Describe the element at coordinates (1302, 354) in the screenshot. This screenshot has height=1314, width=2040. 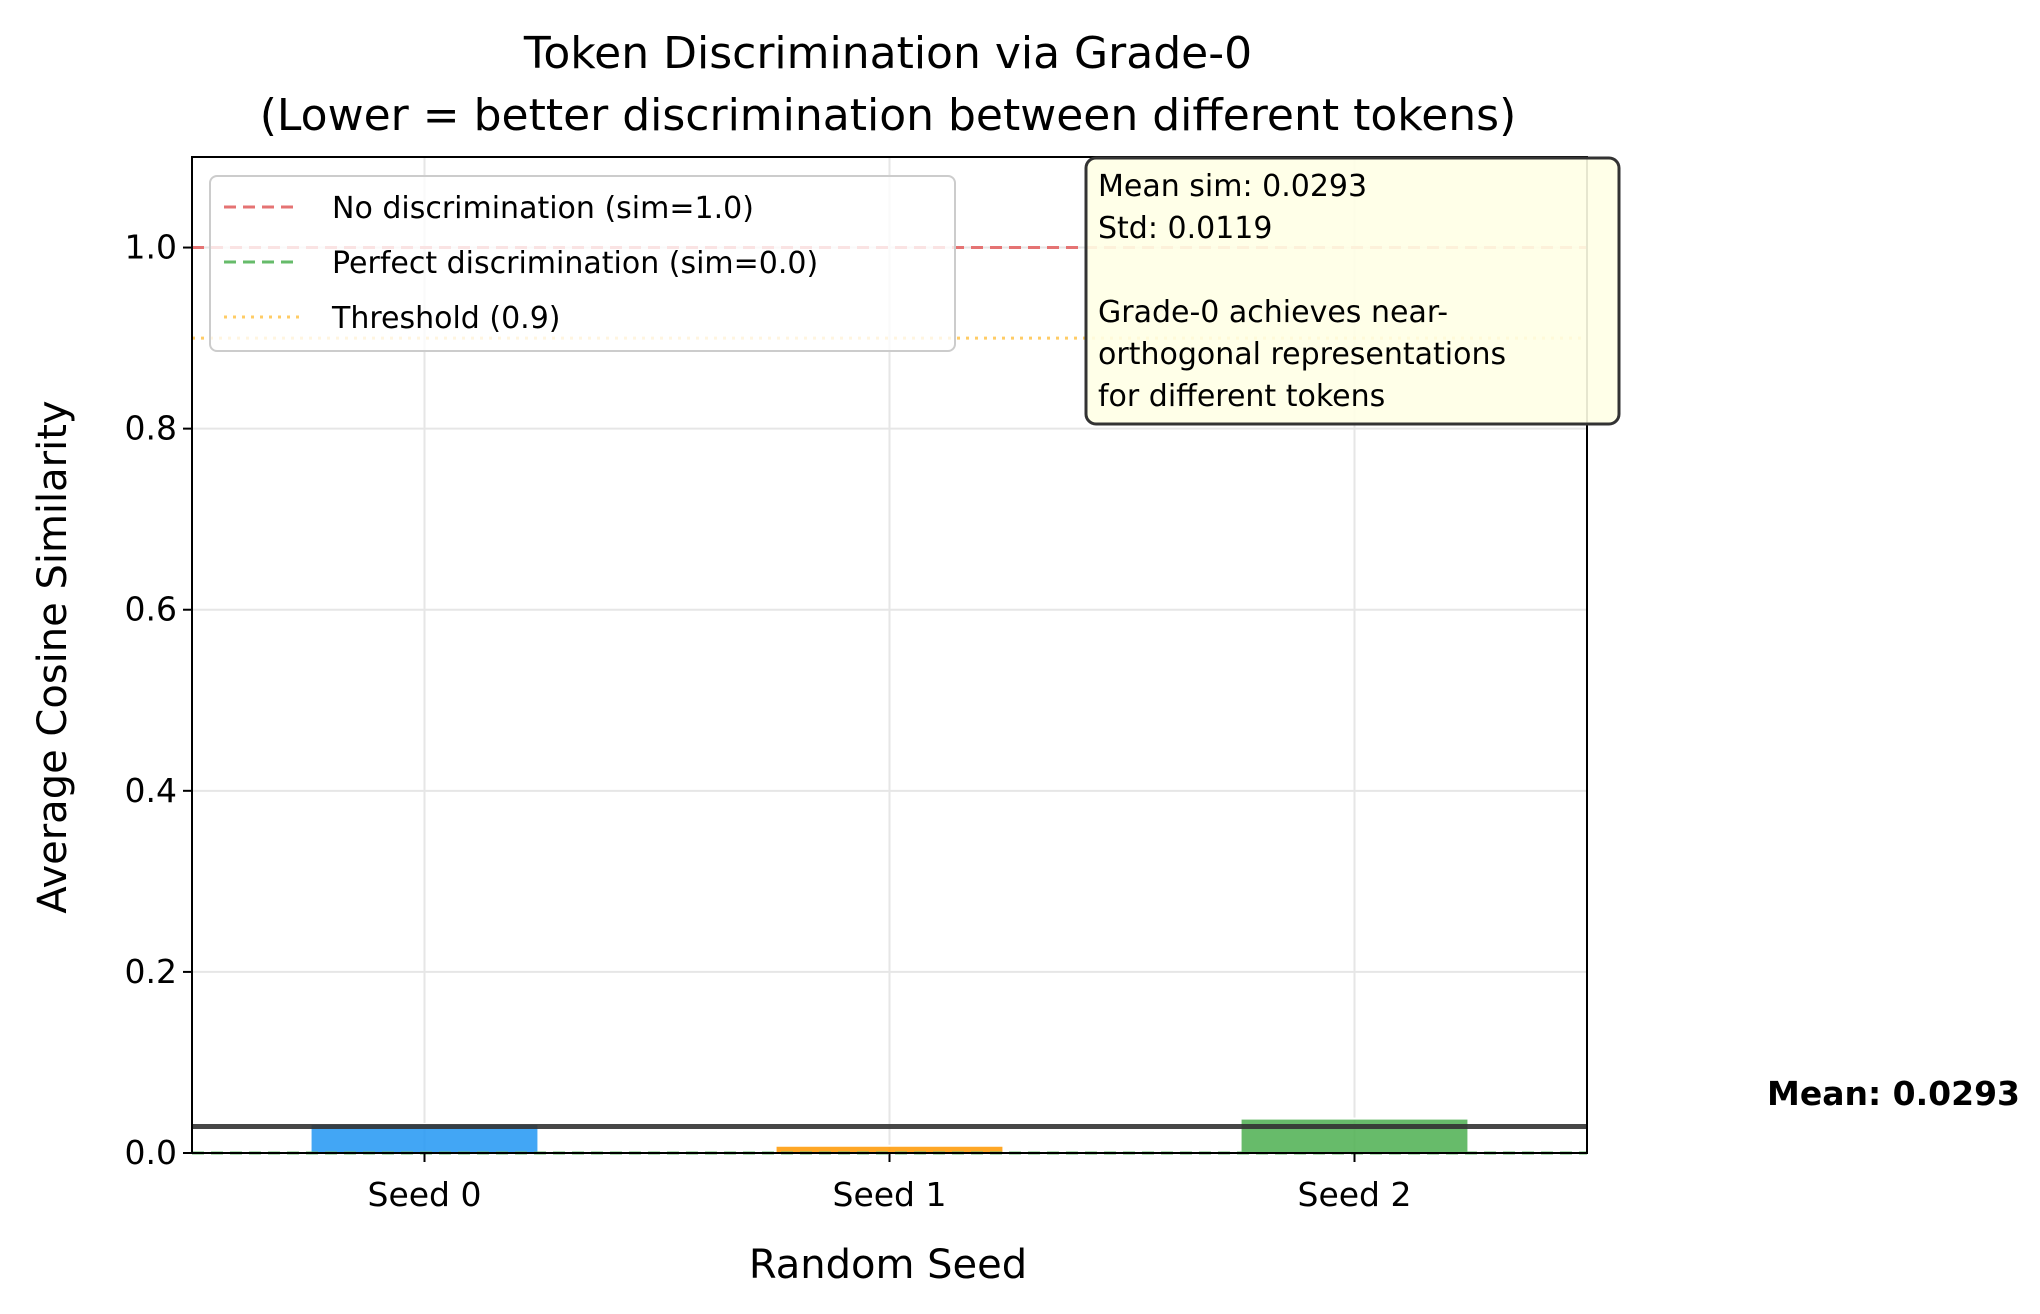
I see `info-box-line: orthogonal representations` at that location.